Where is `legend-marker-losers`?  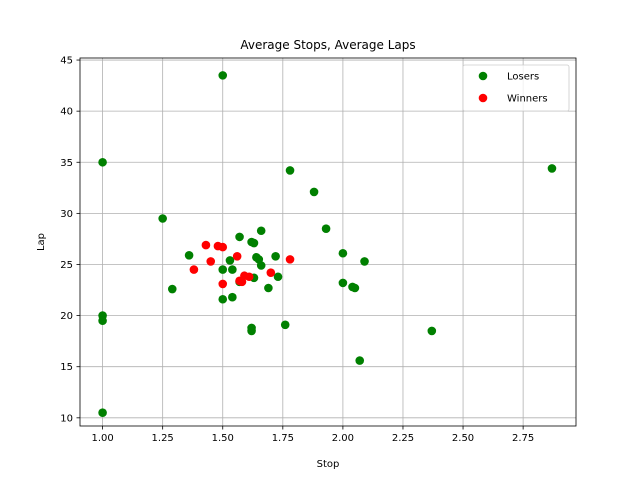
legend-marker-losers is located at coordinates (483, 76).